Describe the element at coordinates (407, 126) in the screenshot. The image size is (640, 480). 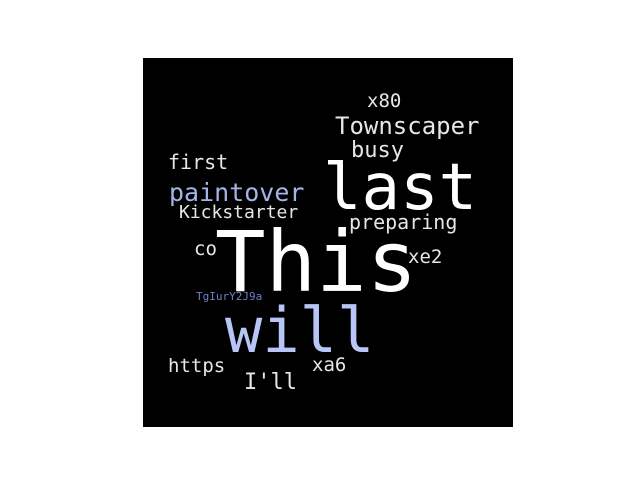
I see `word-townscaper: Townscaper` at that location.